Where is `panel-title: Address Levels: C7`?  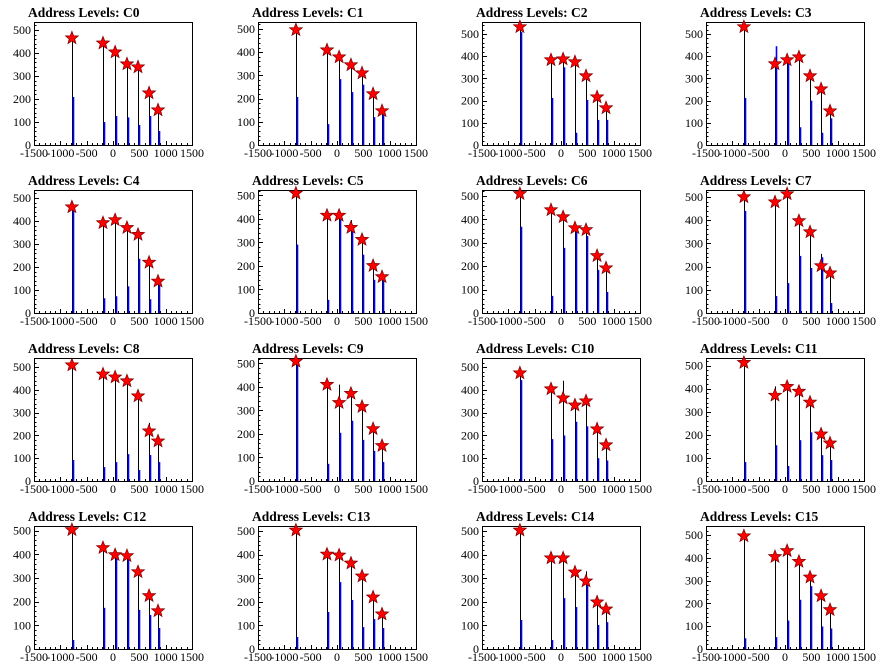
panel-title: Address Levels: C7 is located at coordinates (756, 180).